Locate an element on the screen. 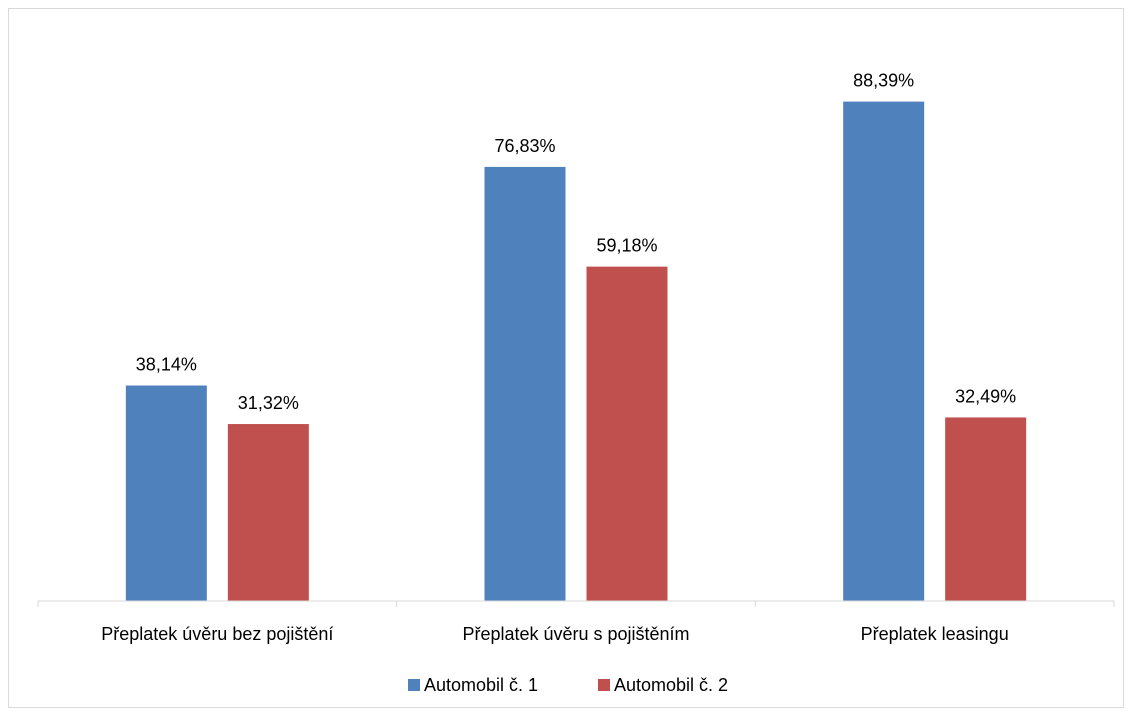 This screenshot has height=716, width=1132. legend: Automobil č. 1 Automobil č. 2 is located at coordinates (568, 685).